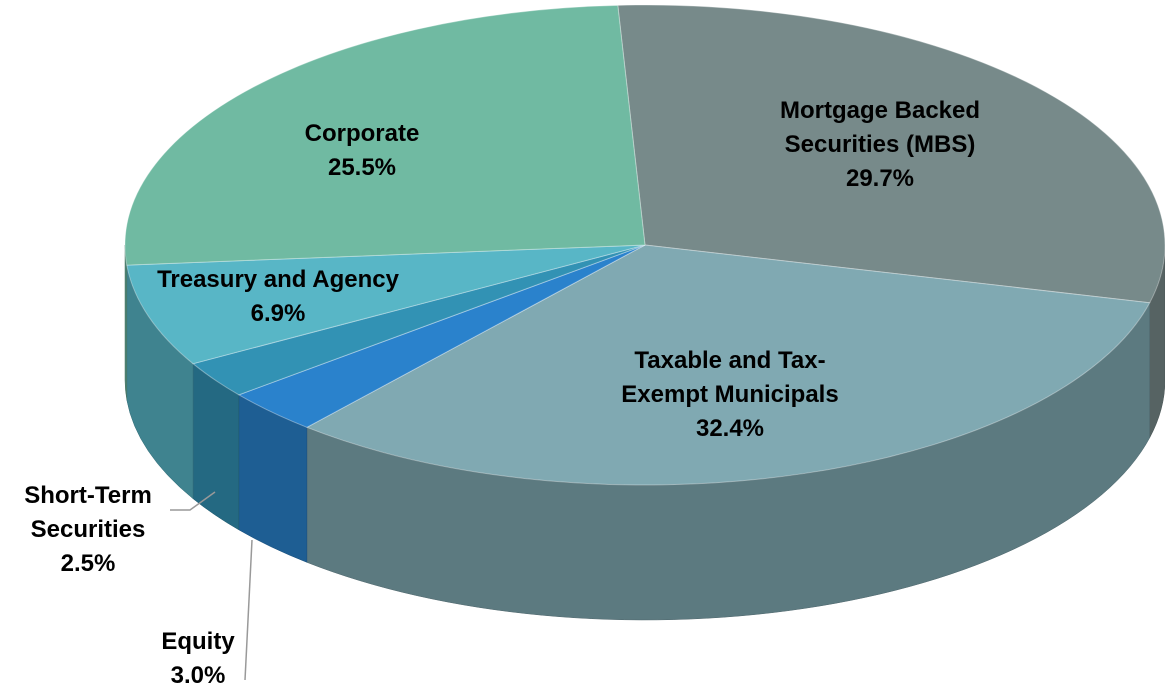  What do you see at coordinates (198, 675) in the screenshot?
I see `value-label: 3.0%` at bounding box center [198, 675].